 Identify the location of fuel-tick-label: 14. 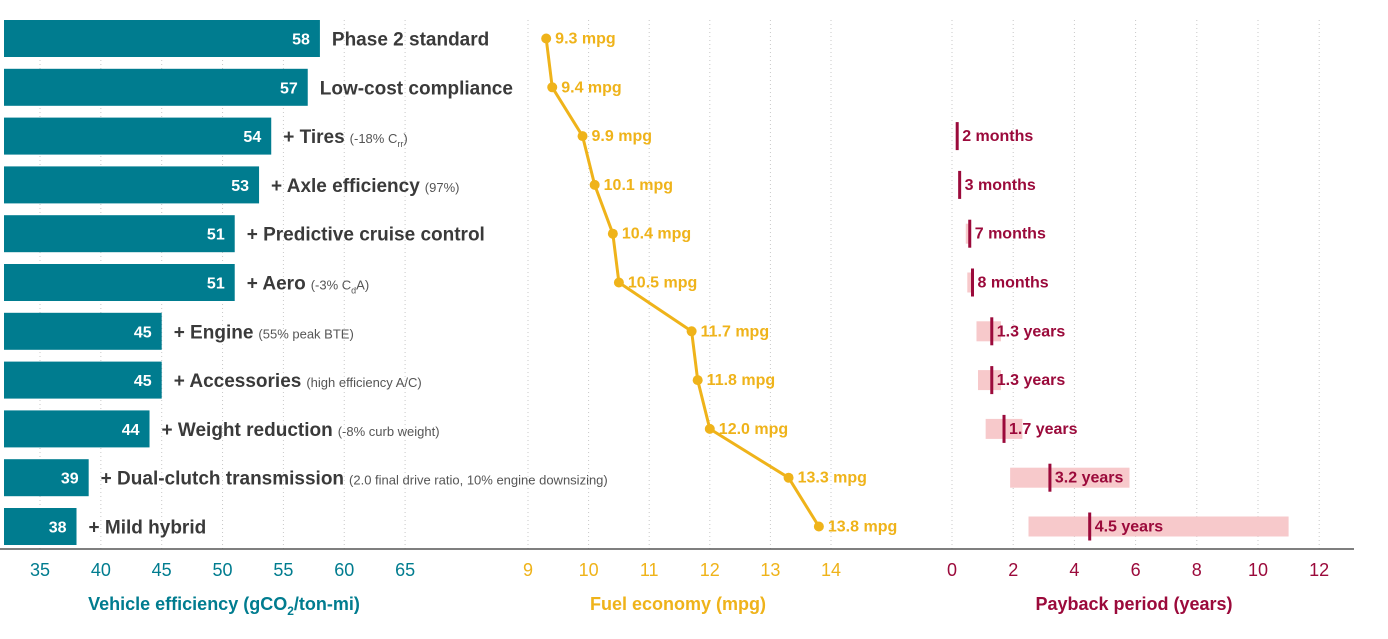
(831, 570).